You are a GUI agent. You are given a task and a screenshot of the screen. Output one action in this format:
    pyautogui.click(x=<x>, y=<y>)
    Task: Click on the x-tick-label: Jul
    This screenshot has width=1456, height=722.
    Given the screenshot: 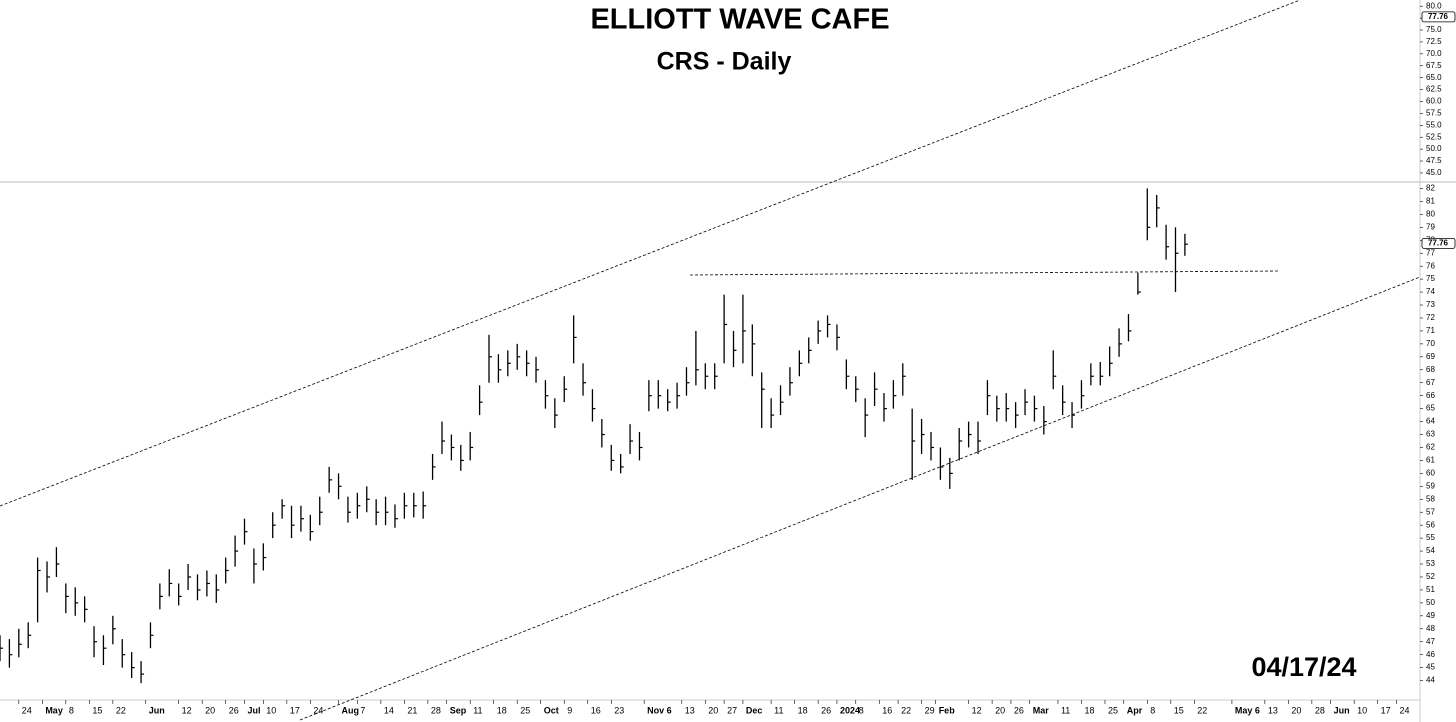 What is the action you would take?
    pyautogui.click(x=254, y=710)
    